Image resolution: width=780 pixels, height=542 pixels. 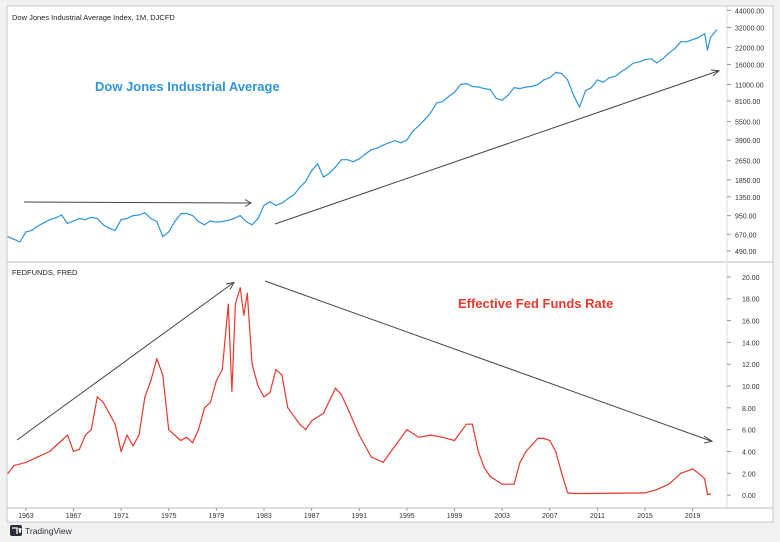 I want to click on dow-y-tick-label: 950.00, so click(x=746, y=217).